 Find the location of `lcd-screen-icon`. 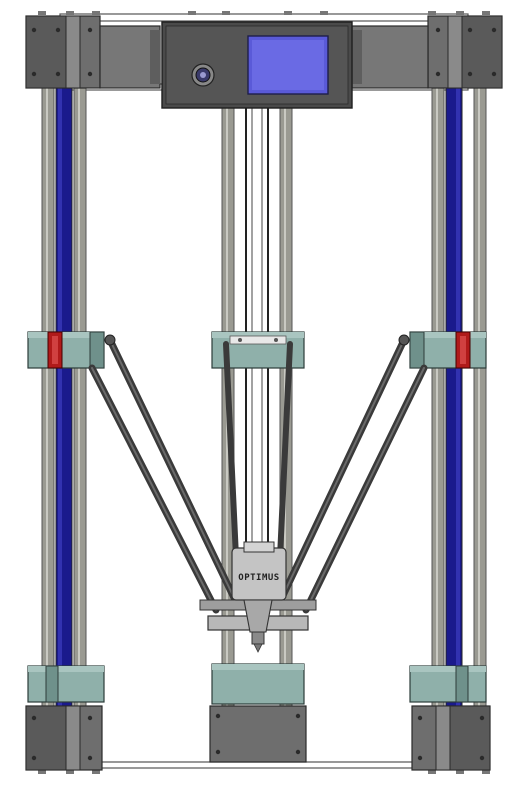

lcd-screen-icon is located at coordinates (288, 65).